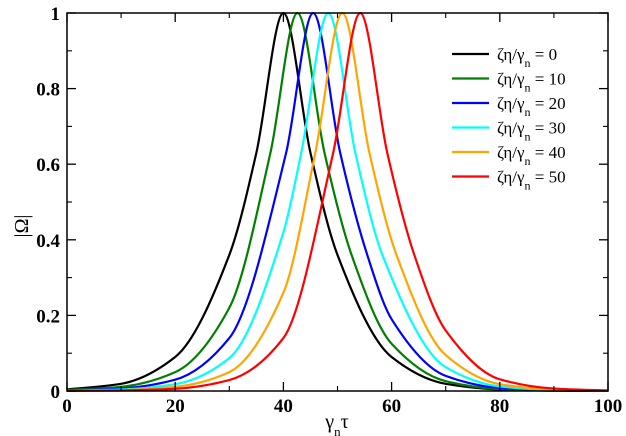 The width and height of the screenshot is (626, 436). What do you see at coordinates (345, 422) in the screenshot?
I see `x-axis-label-tail: τ` at bounding box center [345, 422].